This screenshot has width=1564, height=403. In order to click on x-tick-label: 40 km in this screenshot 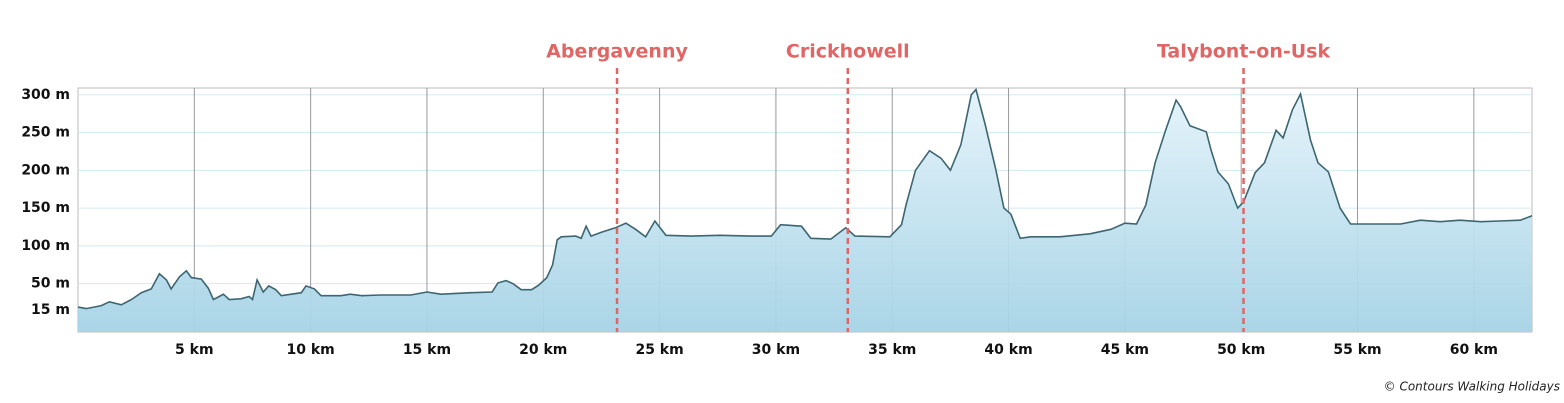, I will do `click(1008, 350)`.